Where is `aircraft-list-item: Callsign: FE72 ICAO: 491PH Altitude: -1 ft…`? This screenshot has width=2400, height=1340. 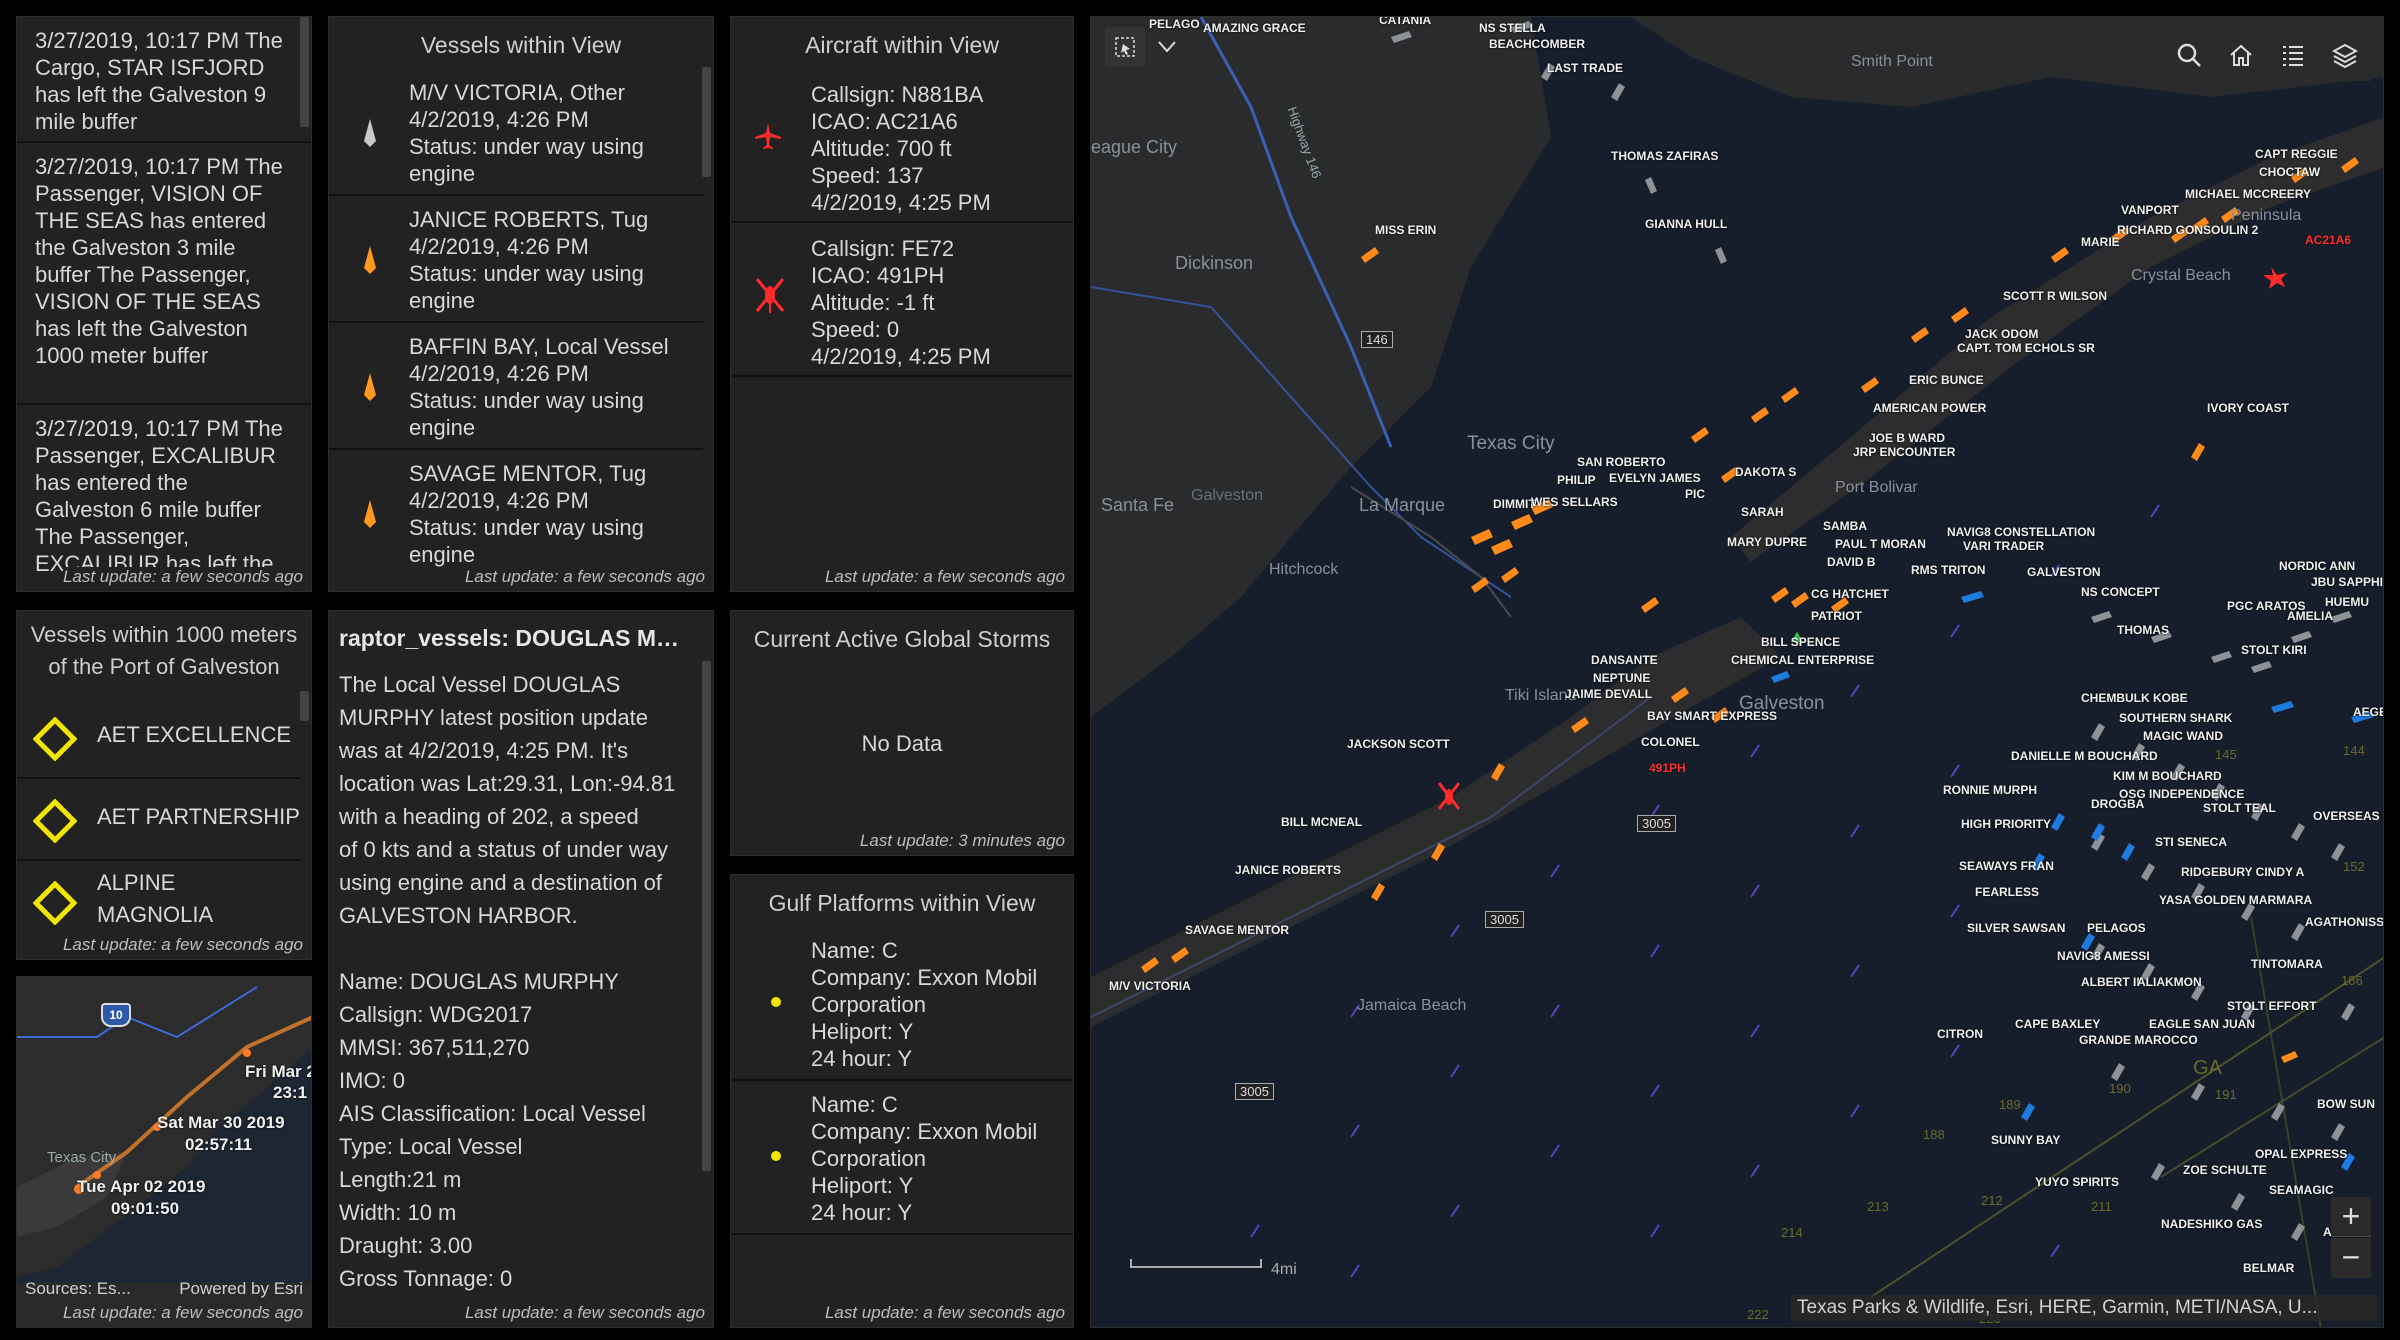
aircraft-list-item: Callsign: FE72 ICAO: 491PH Altitude: -1 ft… is located at coordinates (902, 299).